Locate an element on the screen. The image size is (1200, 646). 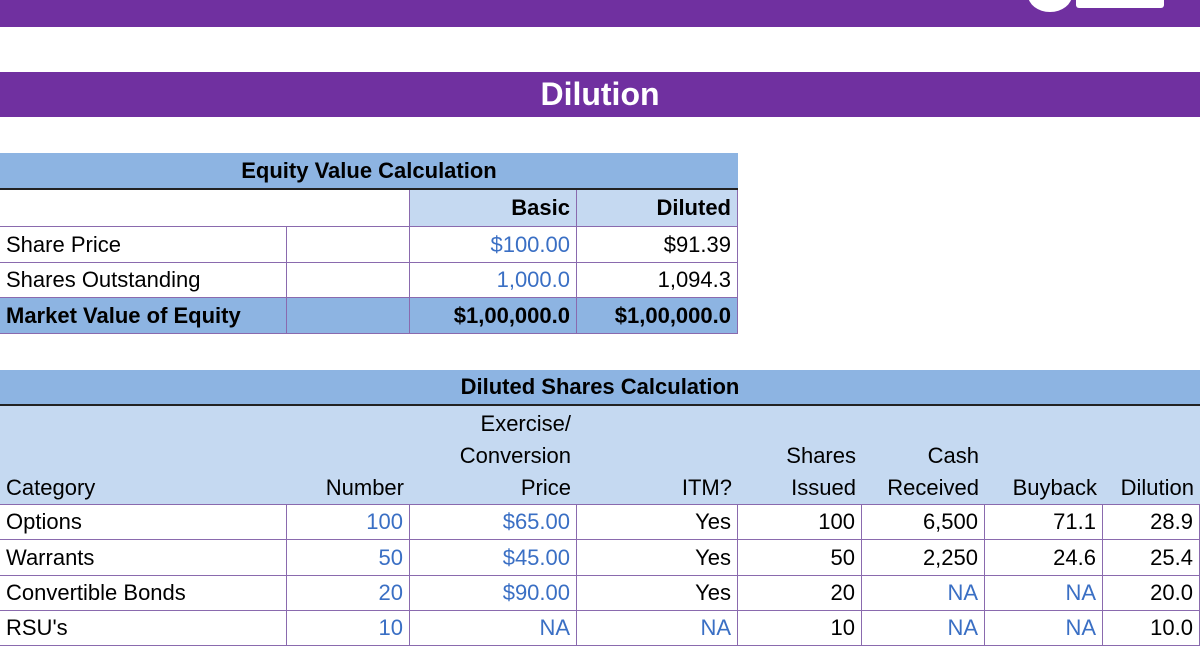
row-label: Options is located at coordinates (143, 522).